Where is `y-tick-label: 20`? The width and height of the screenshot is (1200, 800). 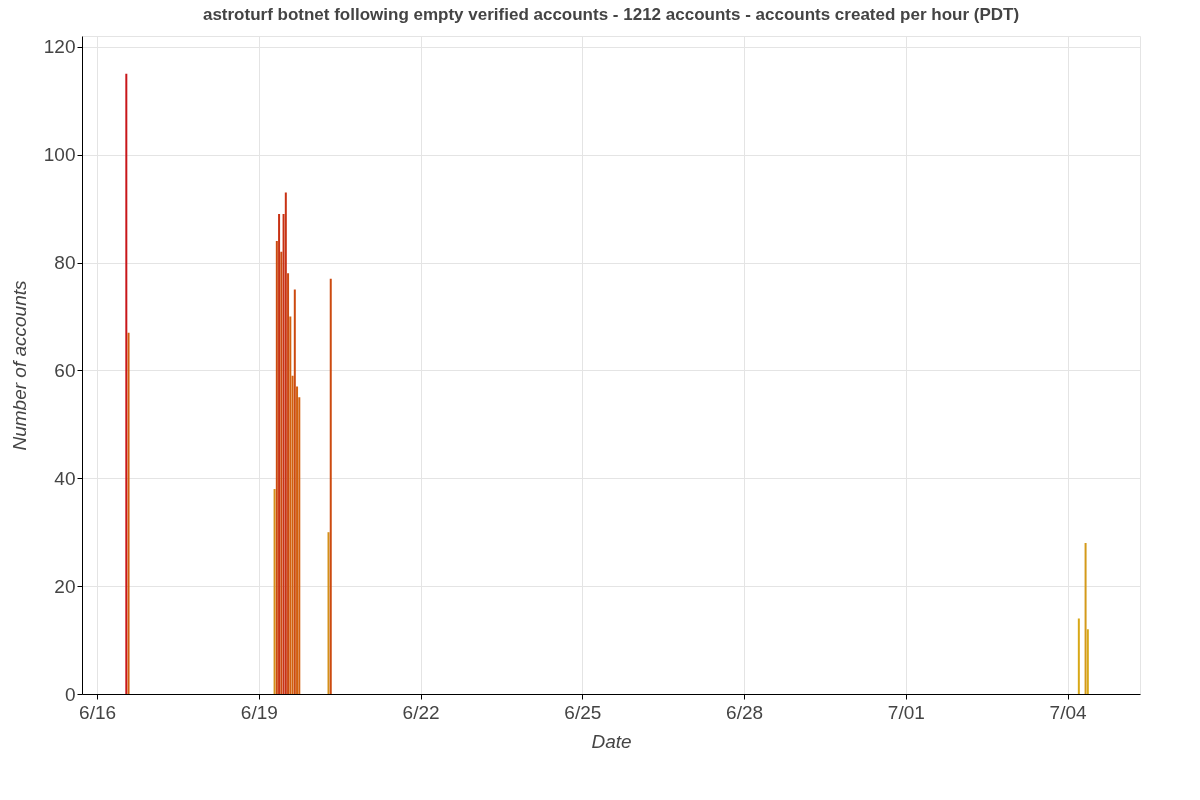 y-tick-label: 20 is located at coordinates (65, 586).